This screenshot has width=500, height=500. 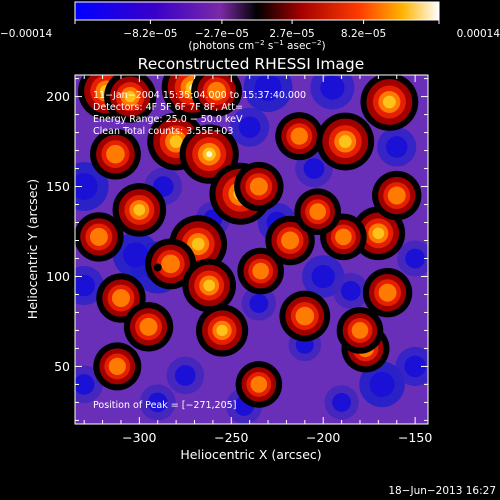 What do you see at coordinates (251, 64) in the screenshot?
I see `chart-title: Reconstructed RHESSI Image` at bounding box center [251, 64].